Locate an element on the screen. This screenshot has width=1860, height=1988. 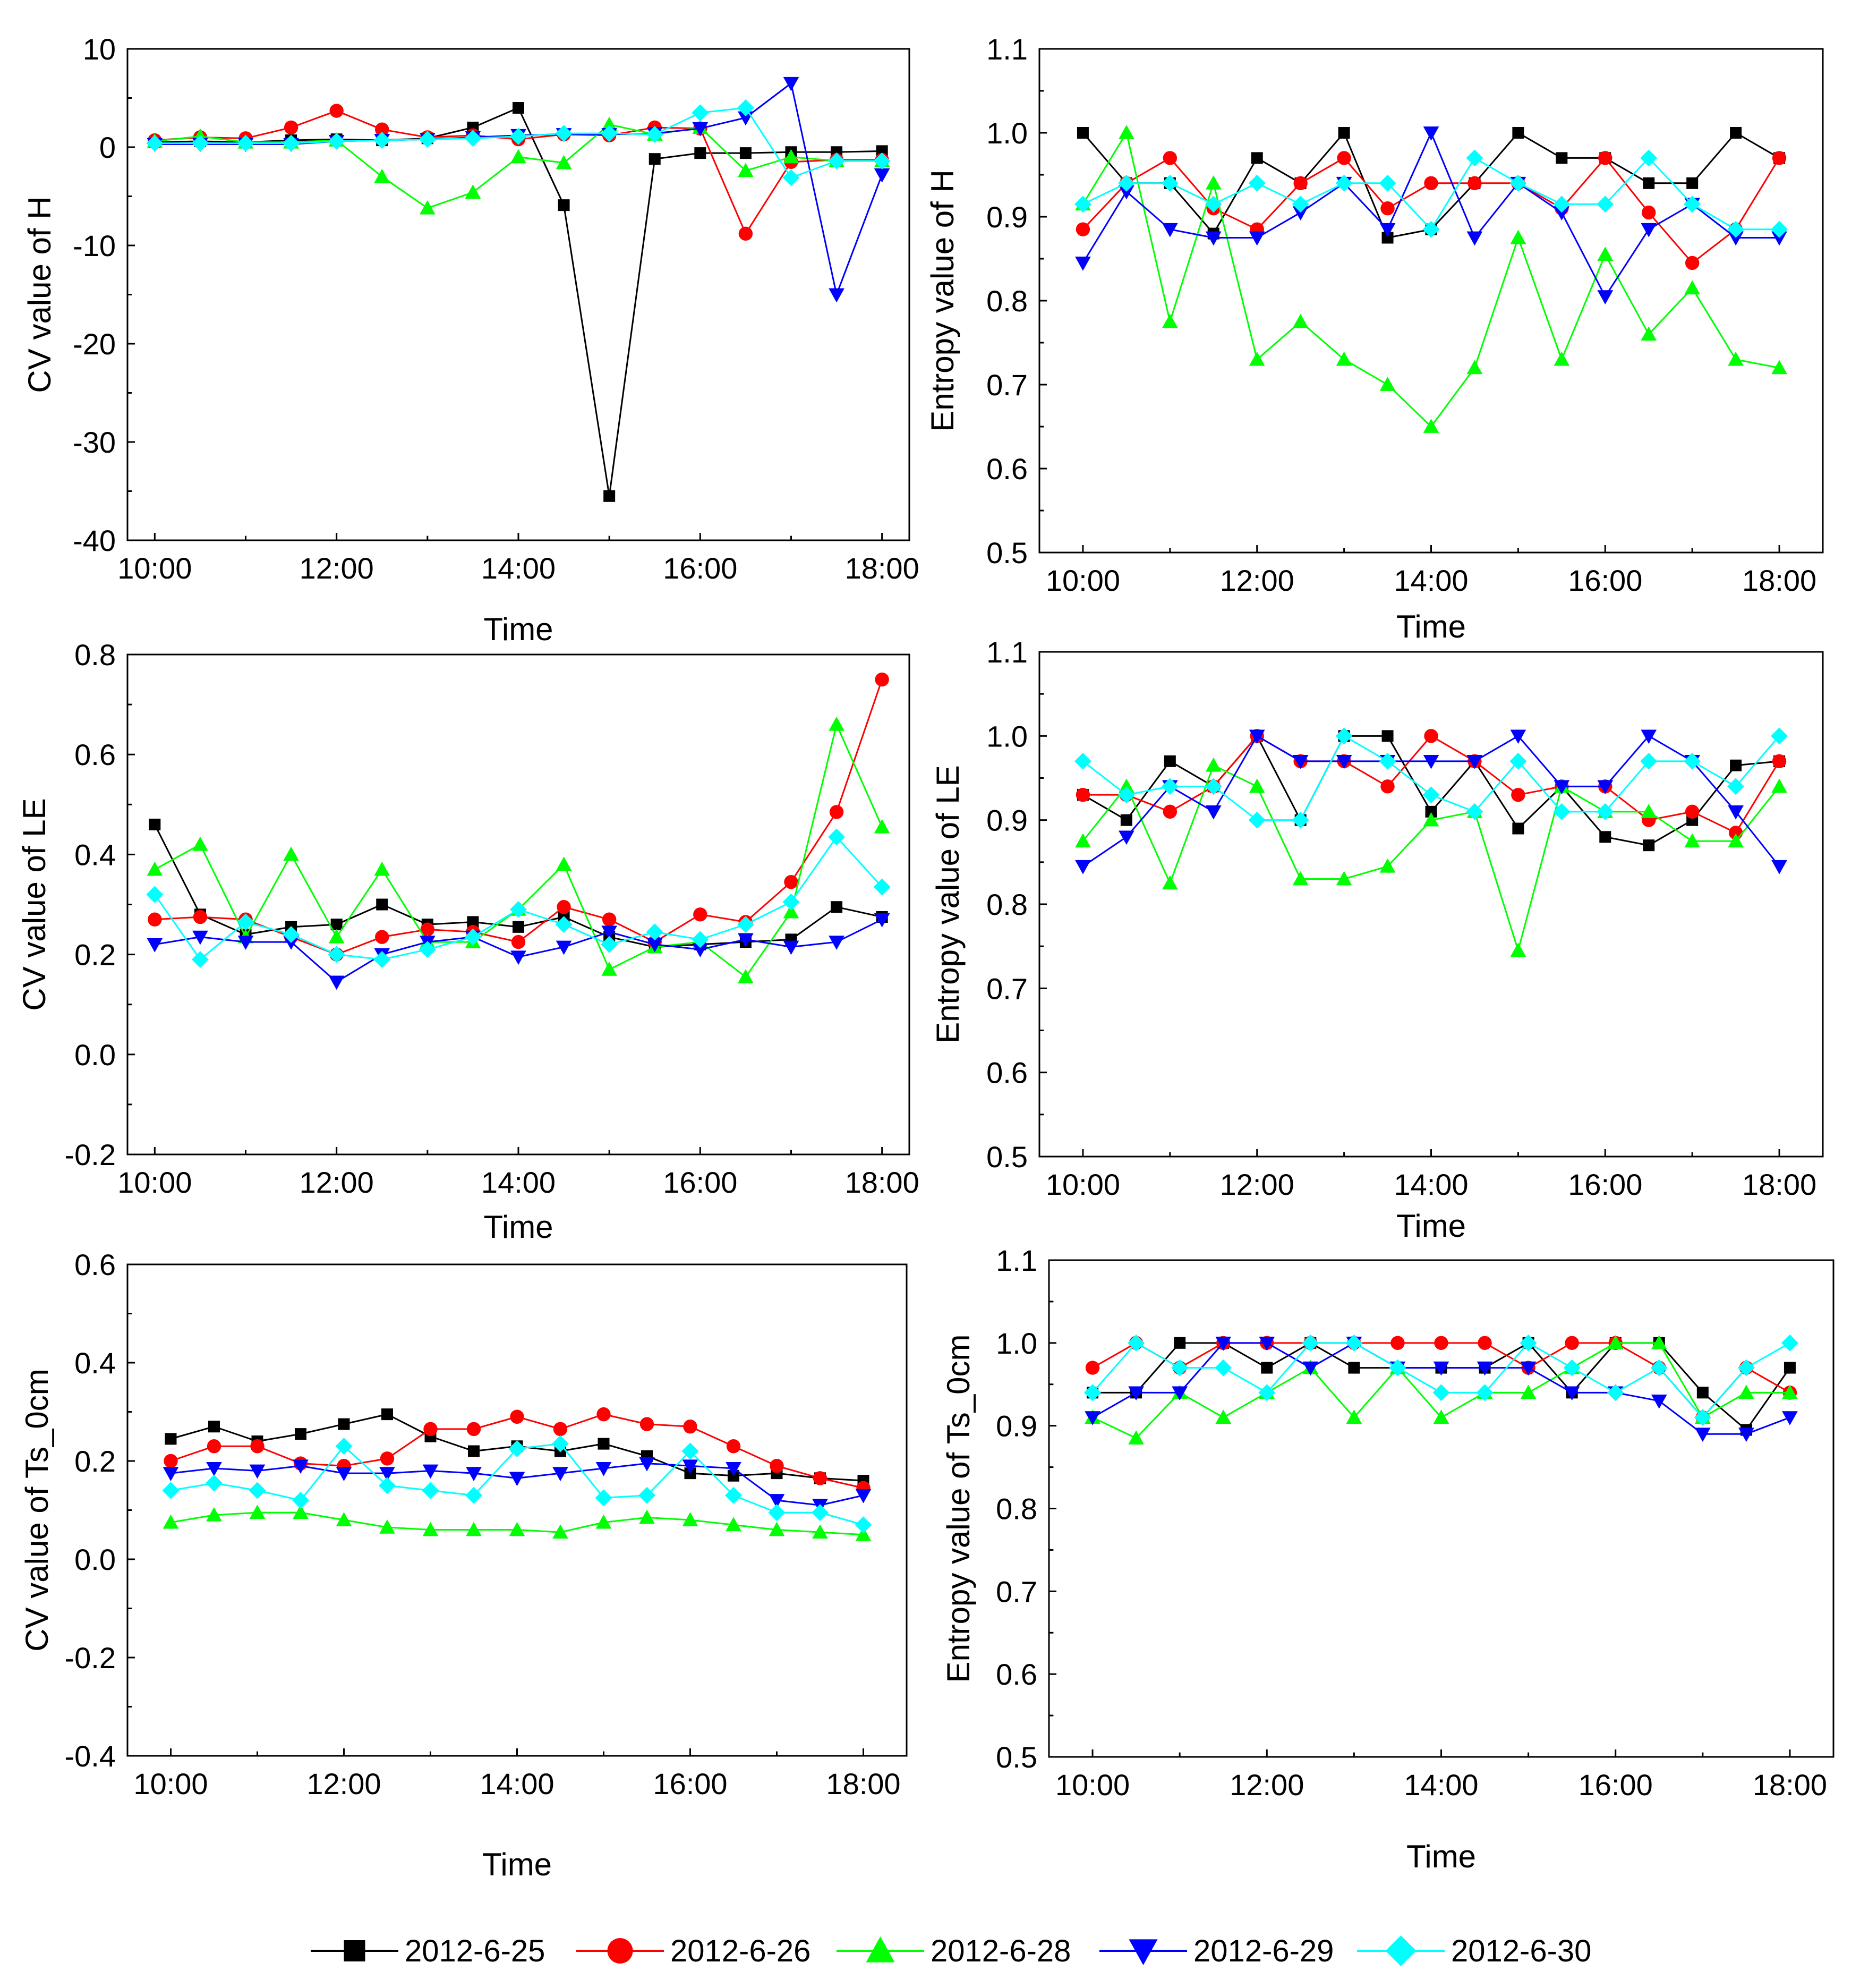
cv-le-y-tick-label: 0.0 is located at coordinates (95, 1055).